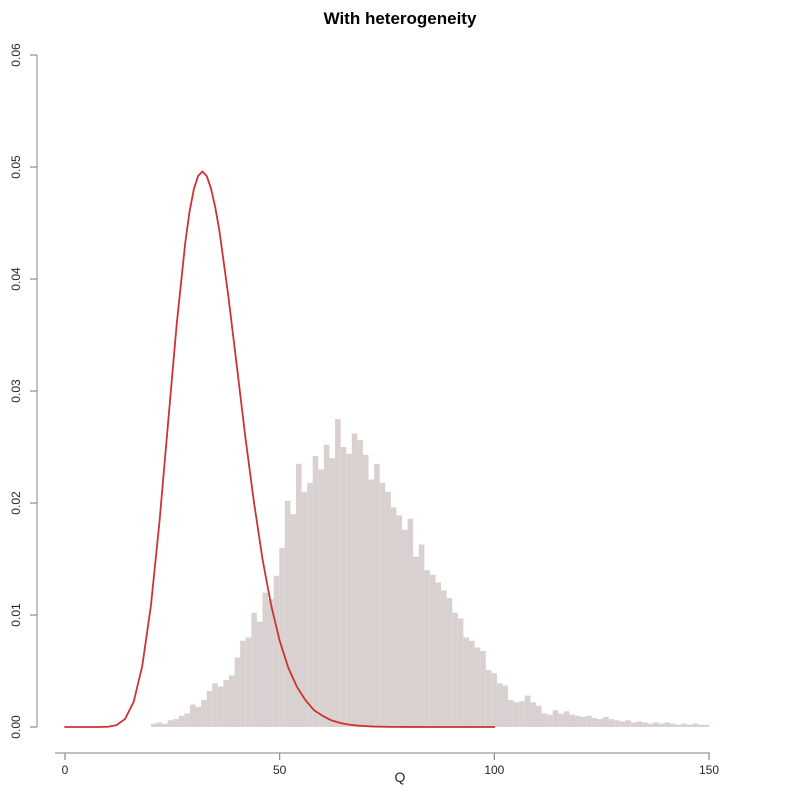  What do you see at coordinates (387, 764) in the screenshot?
I see `x-axis: 0 50 100 150` at bounding box center [387, 764].